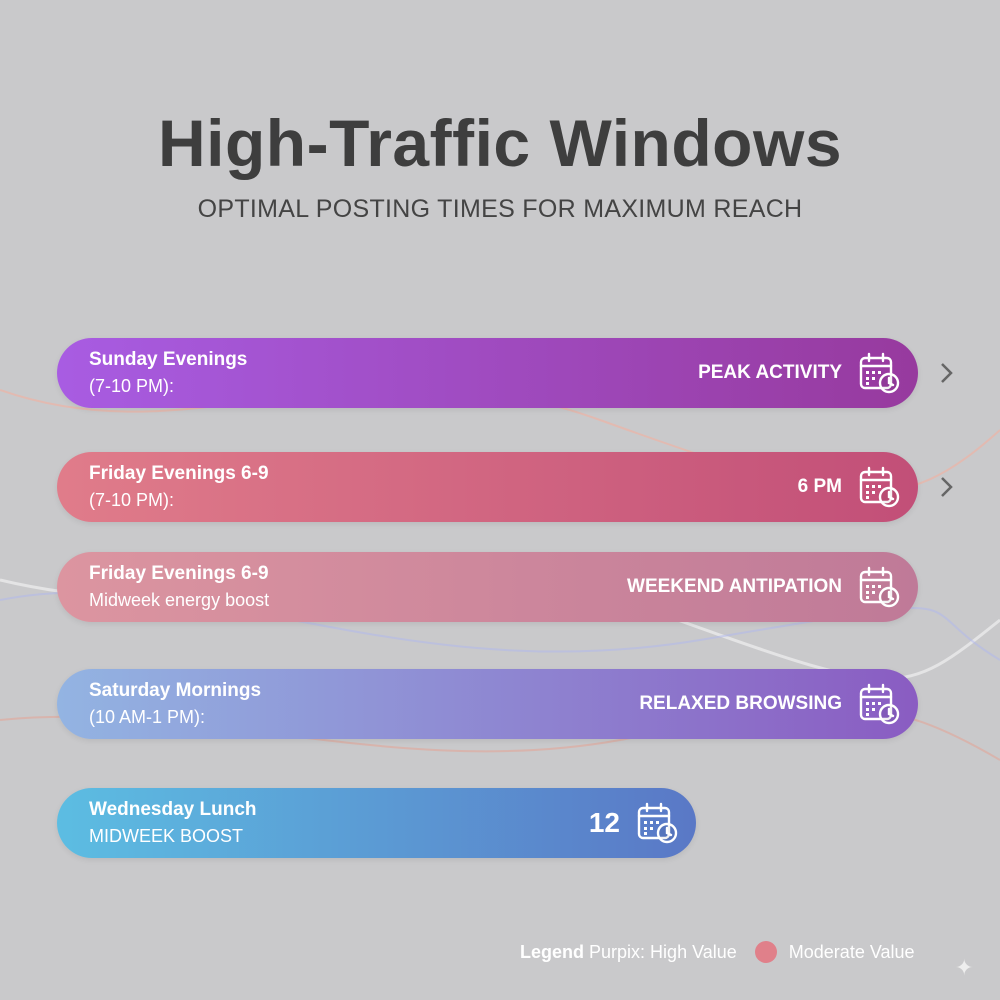 The image size is (1000, 1000). I want to click on row-label: WEEKEND ANTIPATION, so click(734, 586).